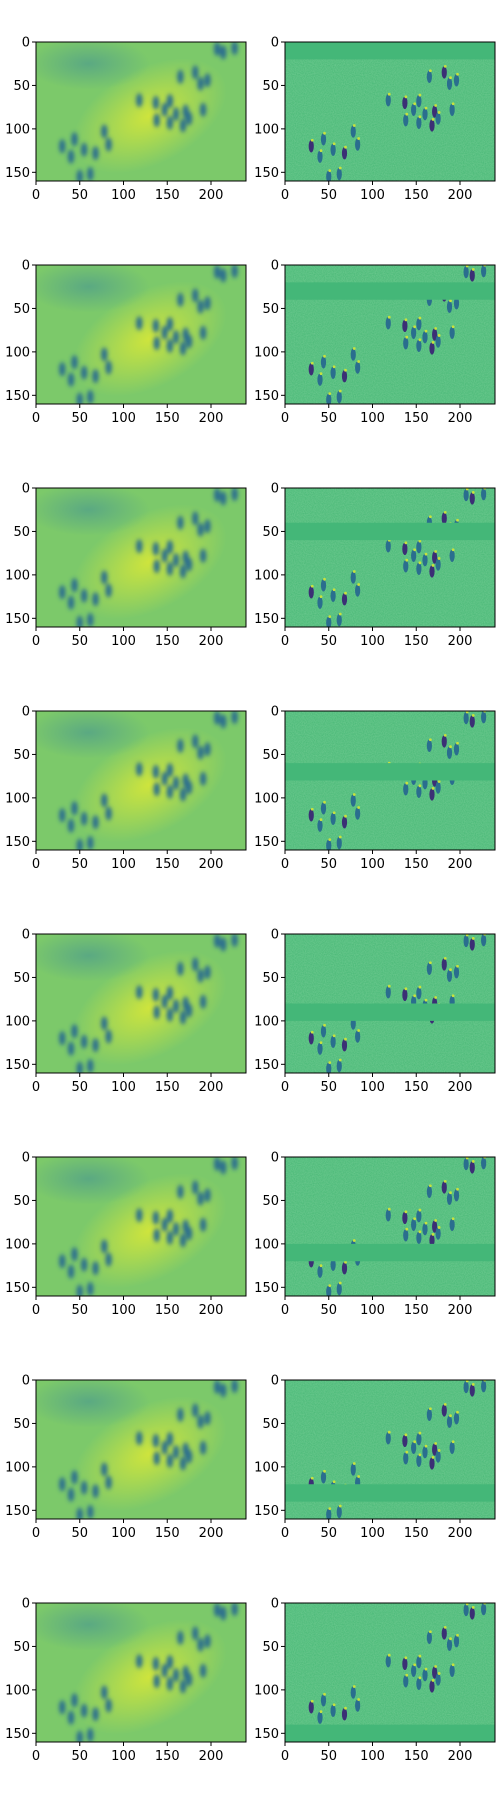 The width and height of the screenshot is (500, 1800). I want to click on y-tick-label: 150, so click(266, 396).